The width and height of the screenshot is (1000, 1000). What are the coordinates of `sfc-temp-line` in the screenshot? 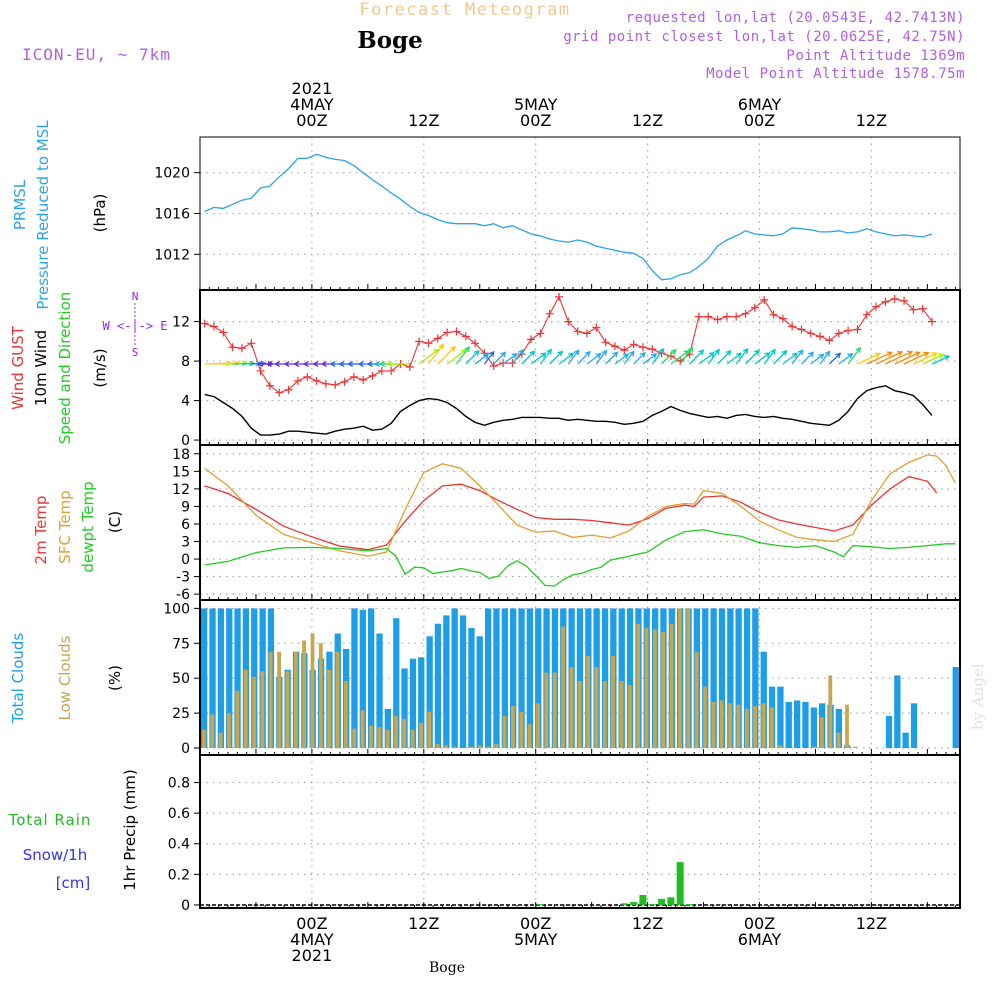 It's located at (580, 505).